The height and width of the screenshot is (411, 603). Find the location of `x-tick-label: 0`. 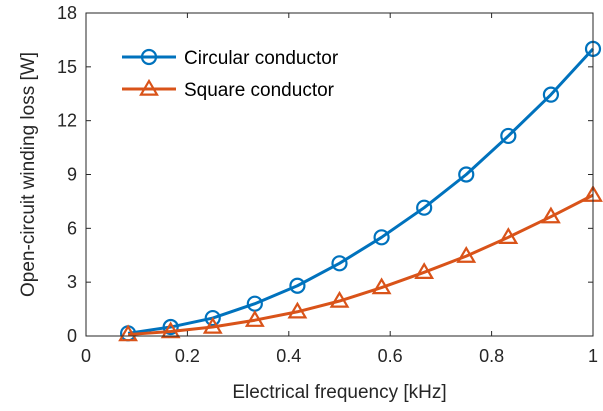

x-tick-label: 0 is located at coordinates (86, 356).